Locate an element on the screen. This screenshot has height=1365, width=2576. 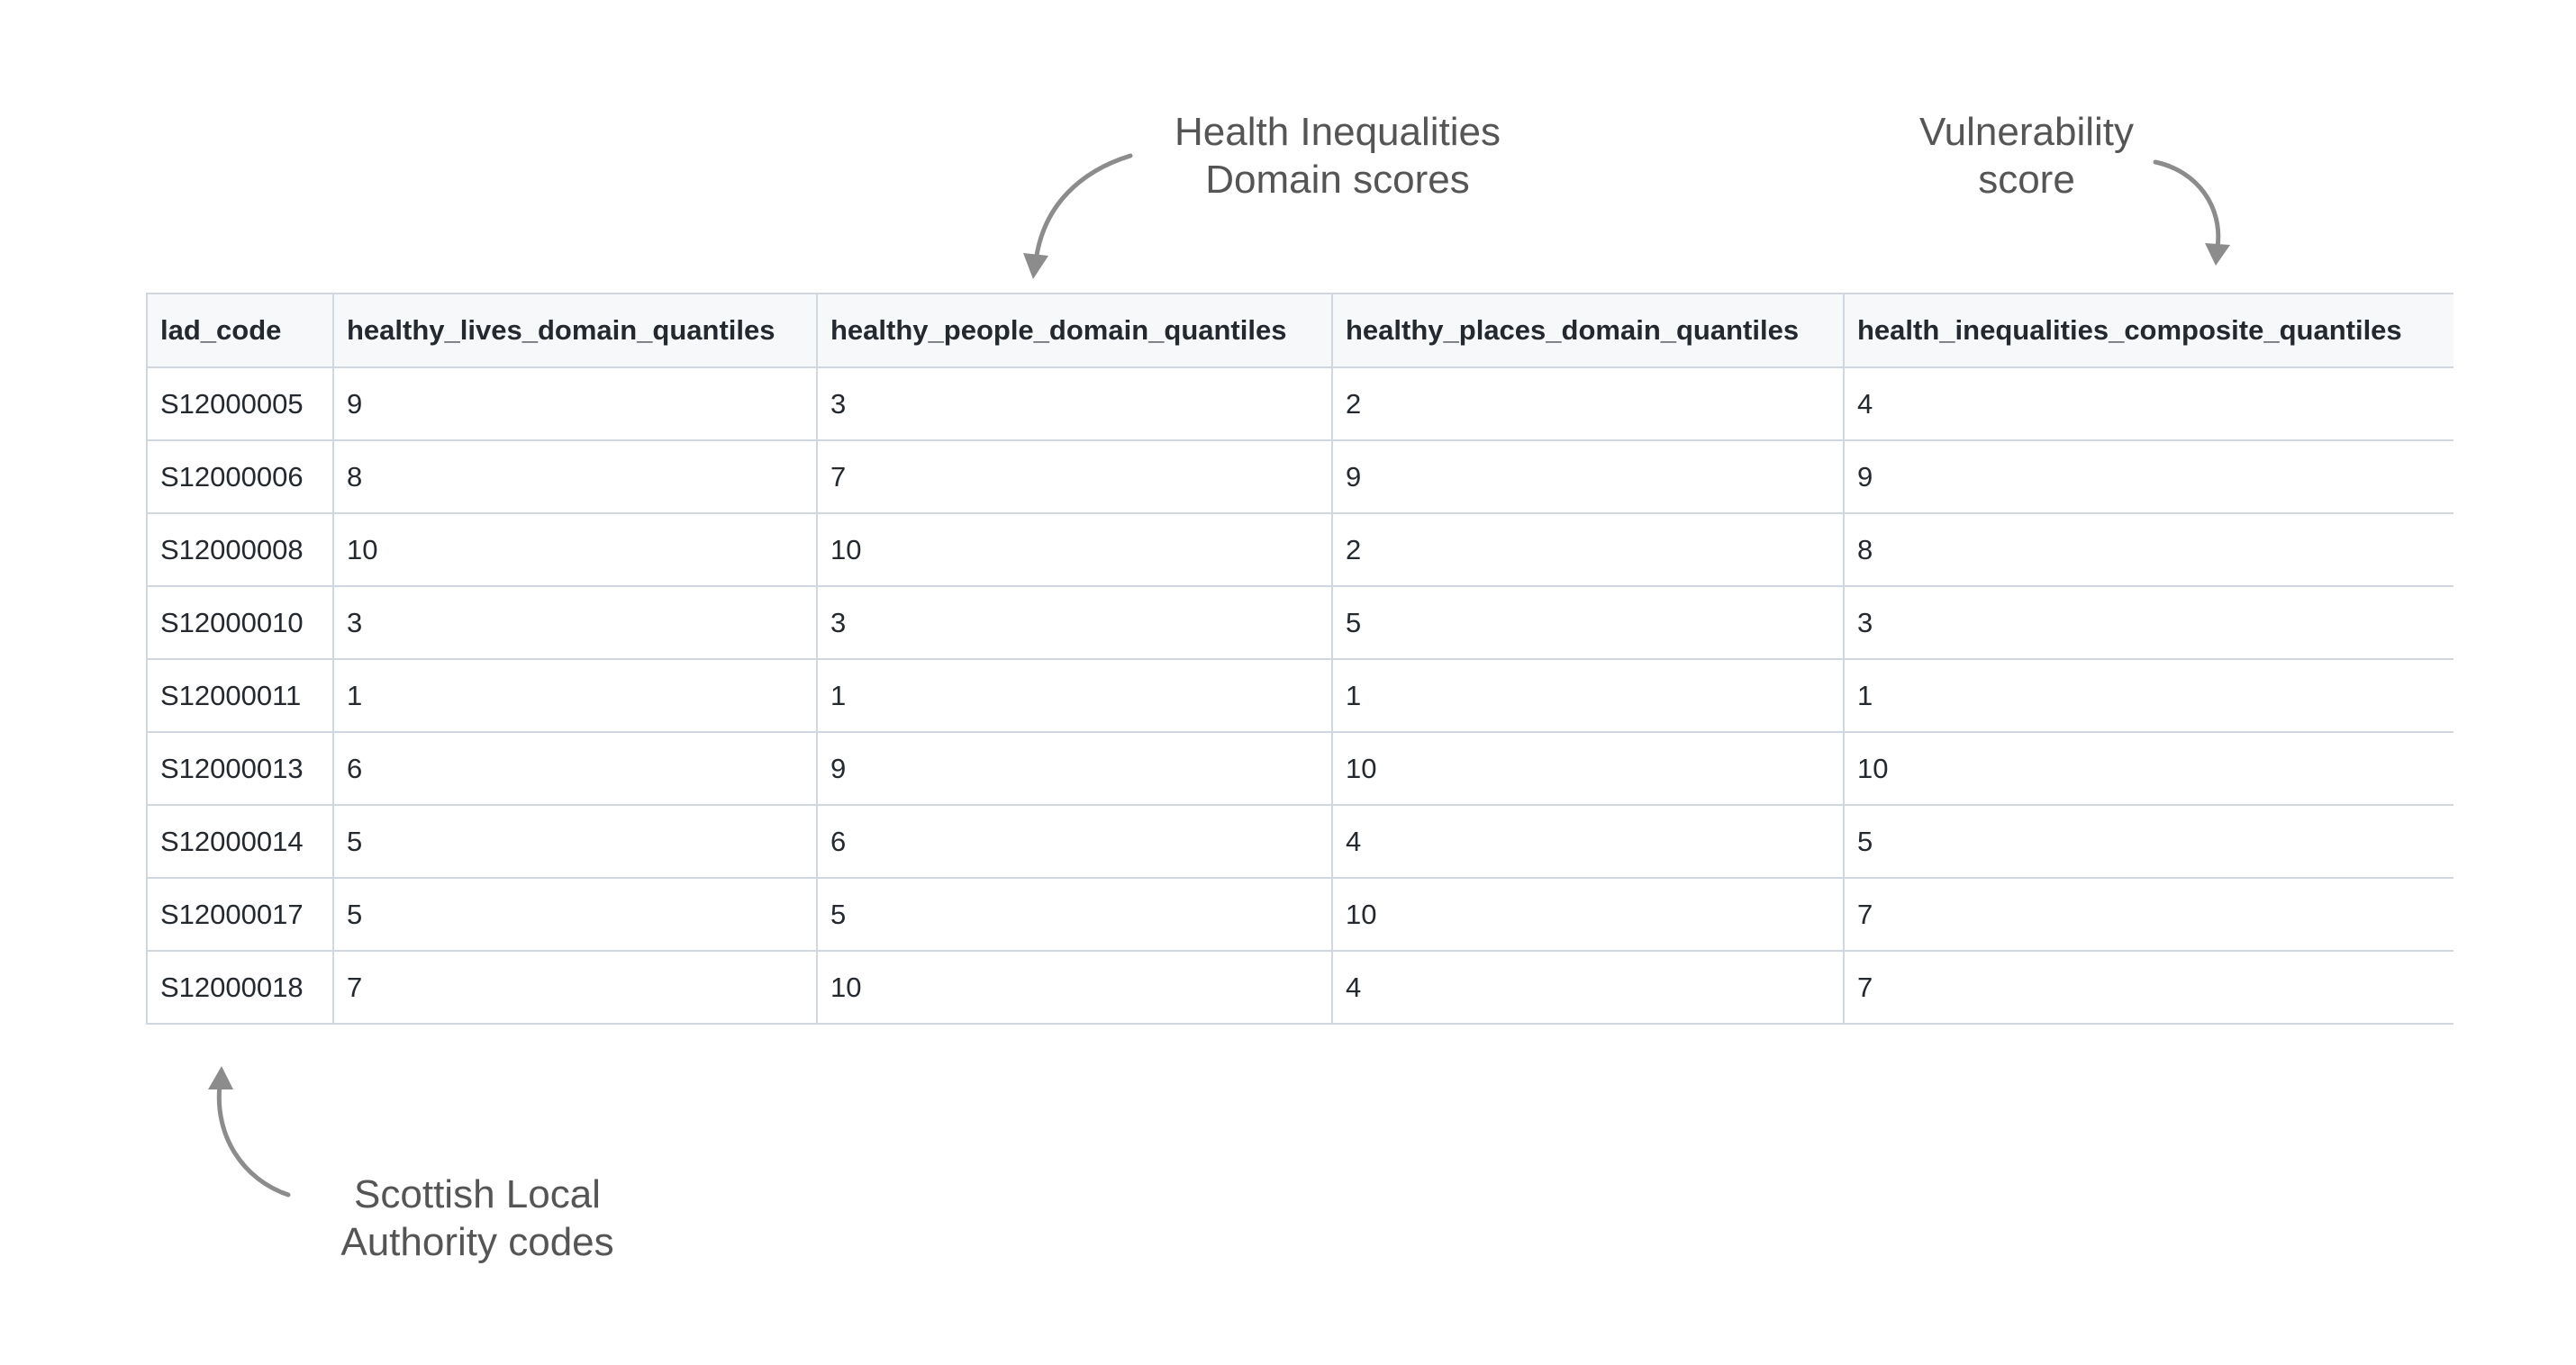
vulnerability-callout: Vulnerability score is located at coordinates (2026, 156).